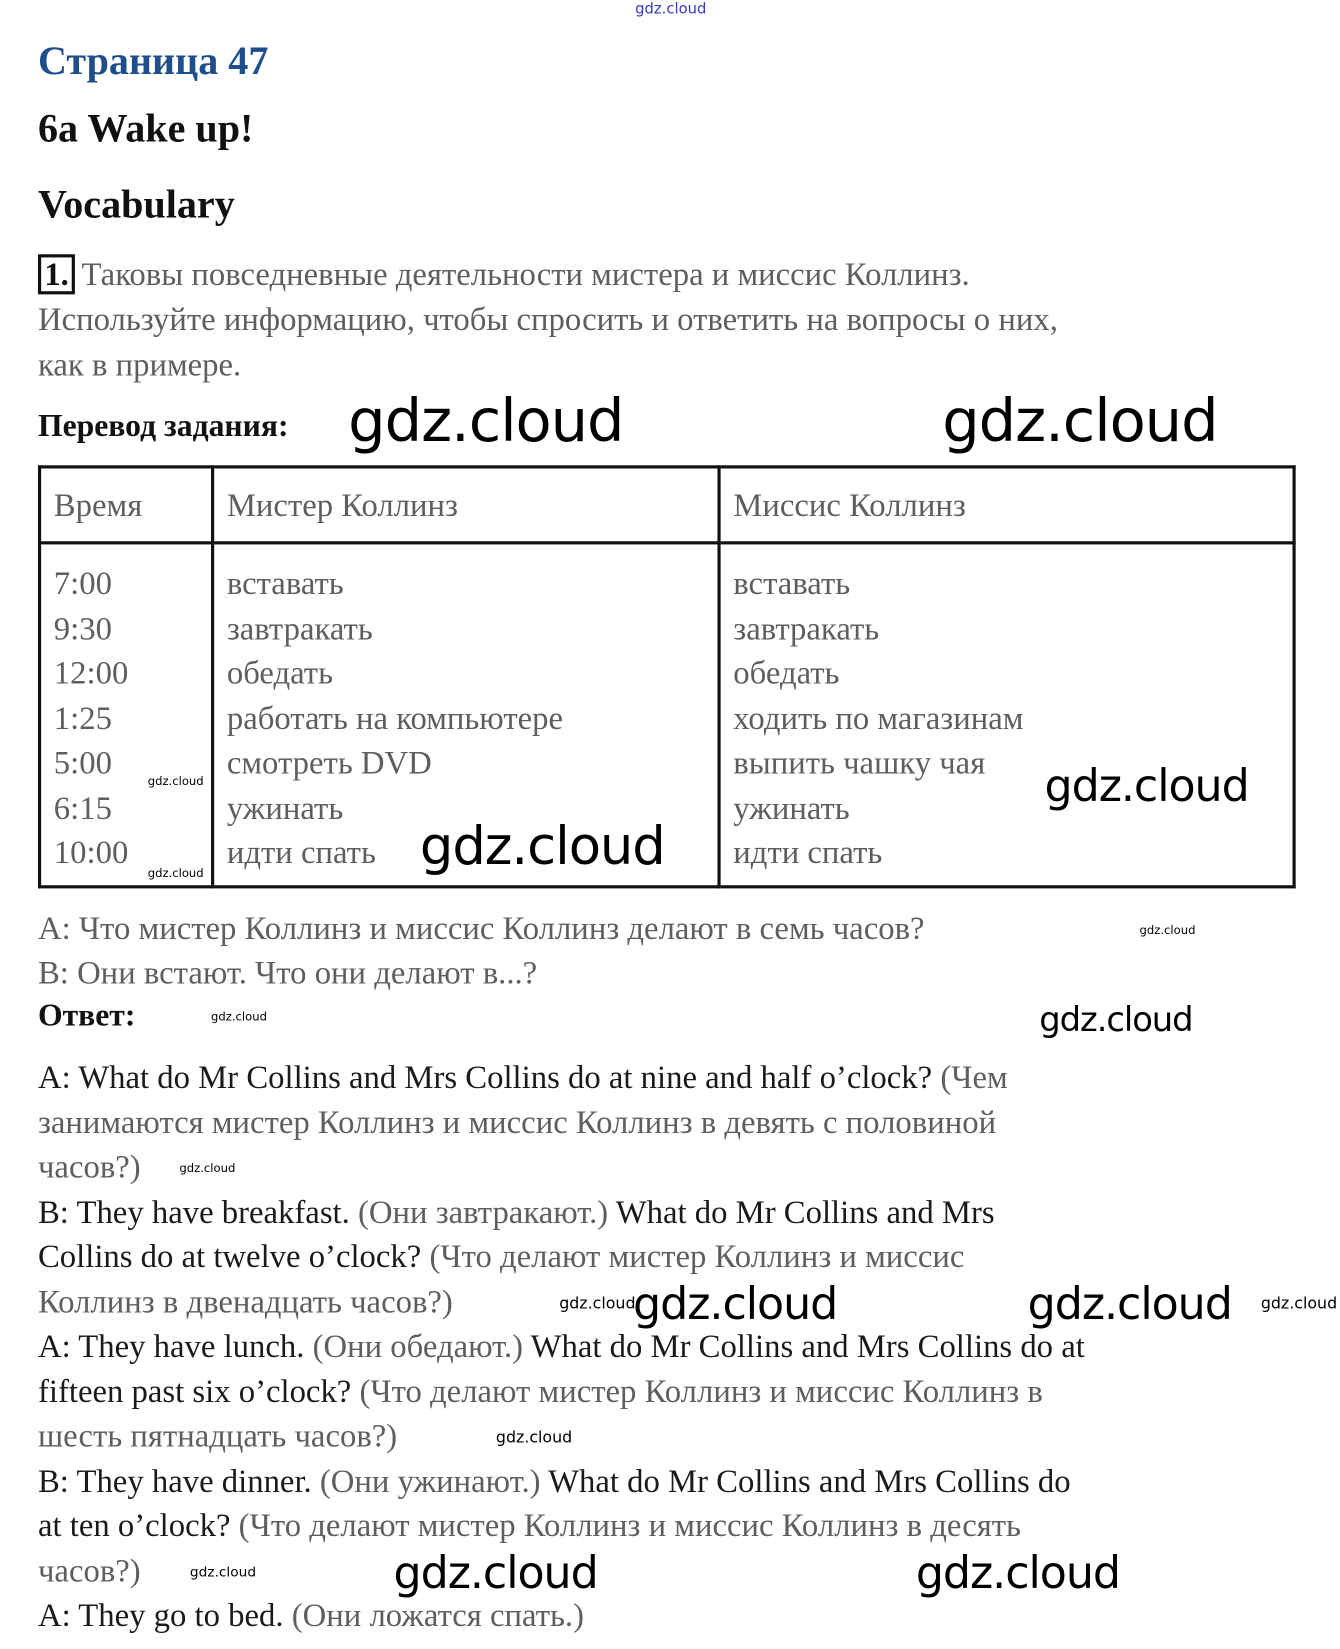 The width and height of the screenshot is (1340, 1649). What do you see at coordinates (153, 61) in the screenshot?
I see `page-title: Страница 47` at bounding box center [153, 61].